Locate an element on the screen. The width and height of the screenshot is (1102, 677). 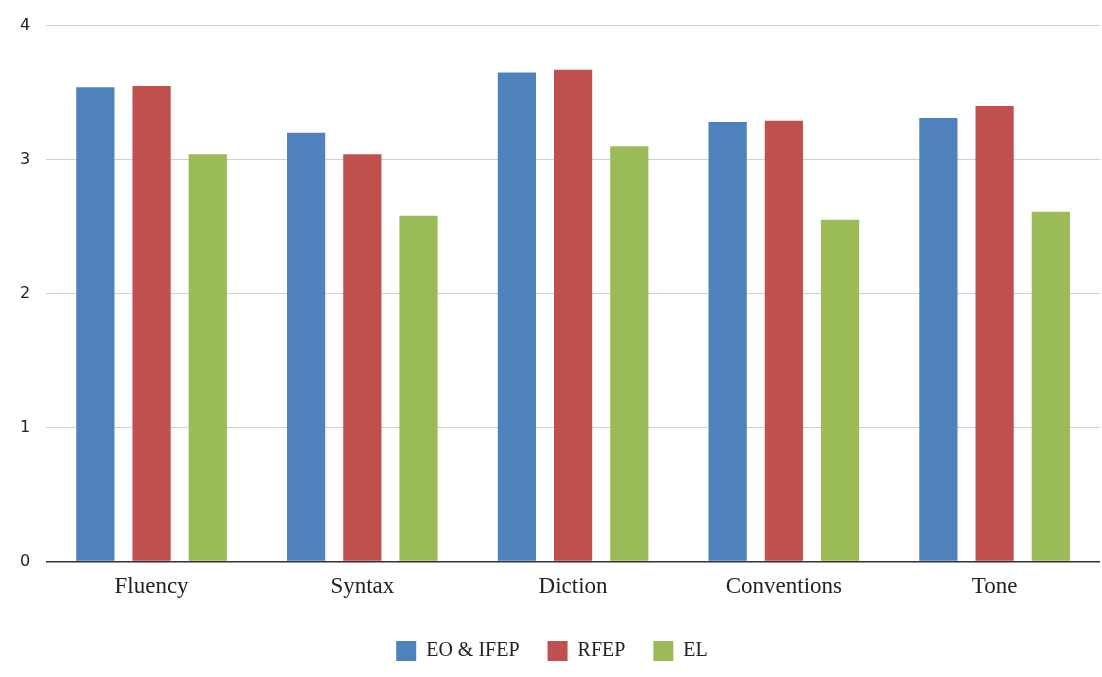
legend-label: EO & IFEP is located at coordinates (473, 649).